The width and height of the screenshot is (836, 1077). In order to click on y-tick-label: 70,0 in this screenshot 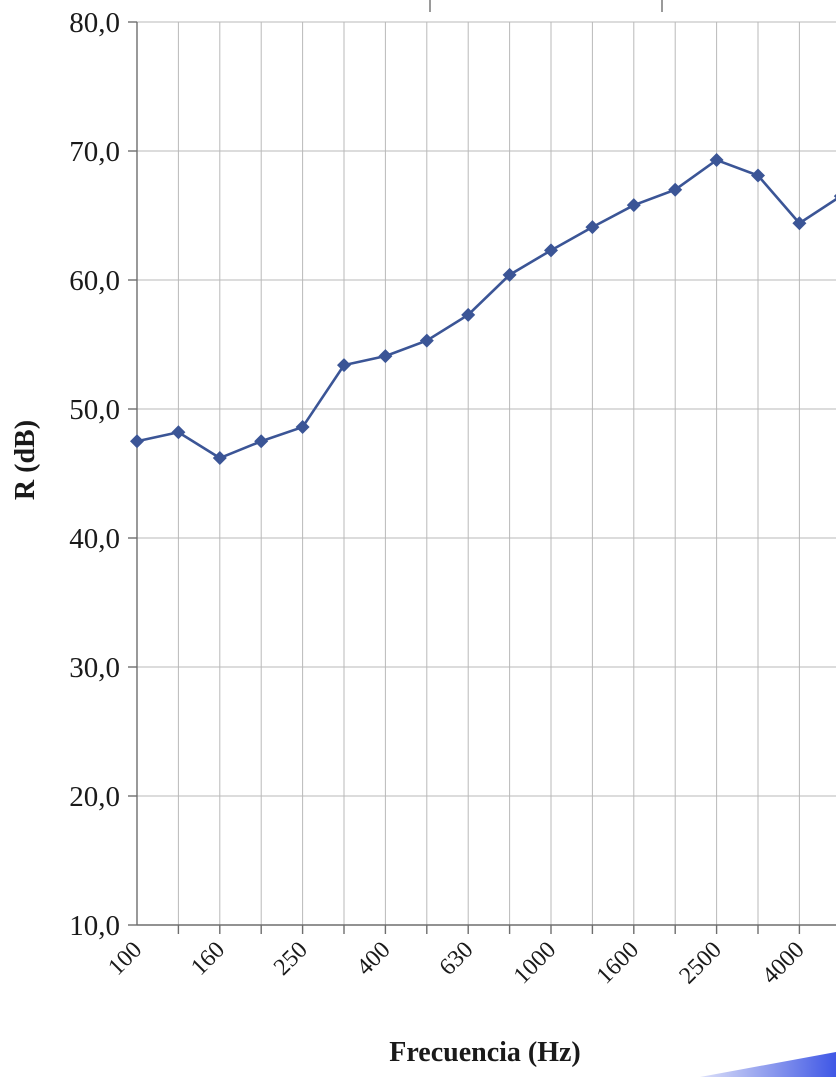, I will do `click(94, 152)`.